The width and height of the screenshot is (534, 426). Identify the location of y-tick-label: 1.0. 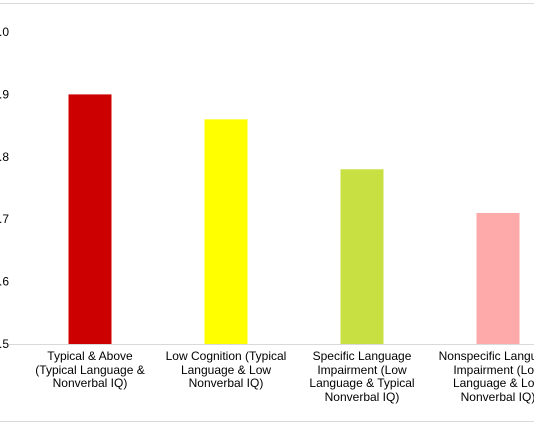
(4, 32).